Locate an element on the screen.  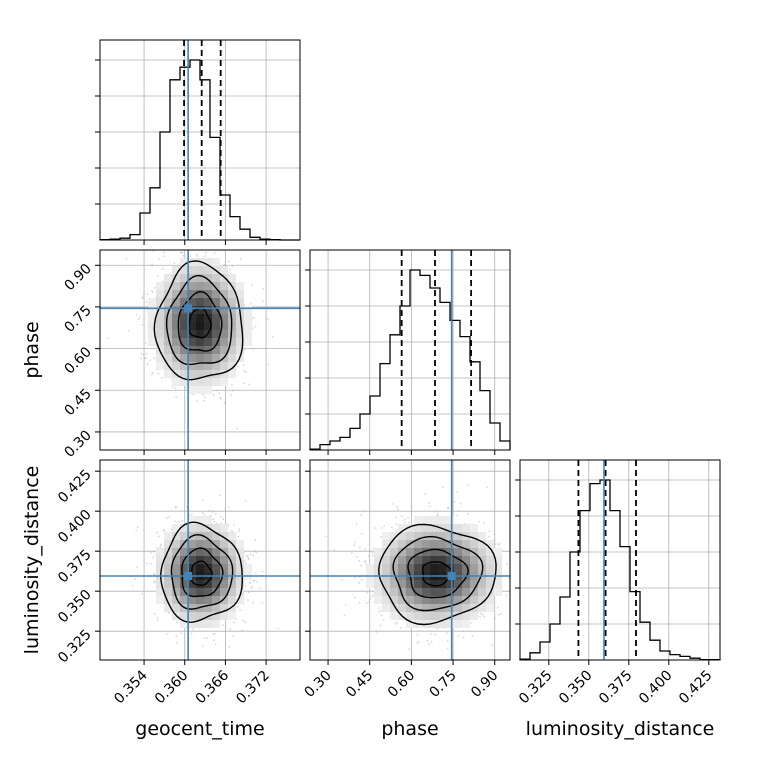
contour-line is located at coordinates (438, 573).